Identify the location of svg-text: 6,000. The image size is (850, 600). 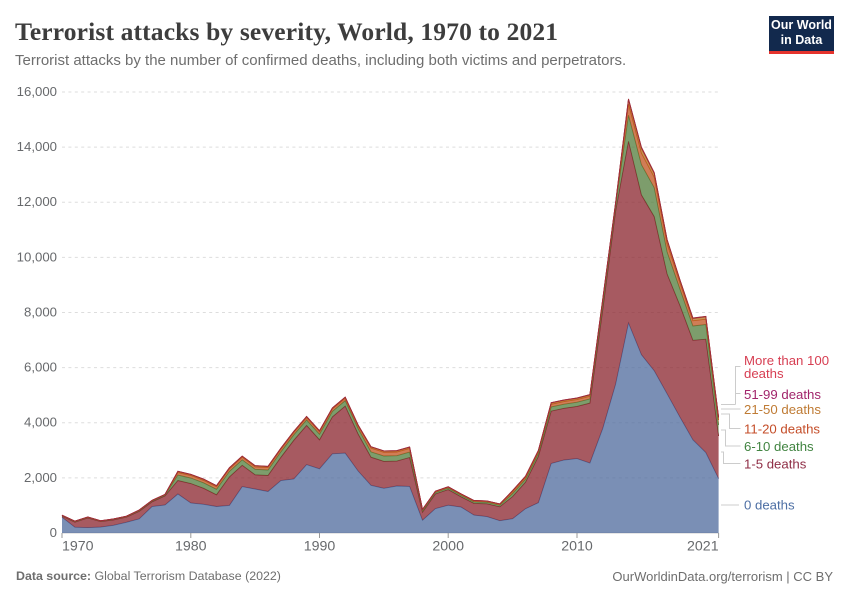
(40, 367).